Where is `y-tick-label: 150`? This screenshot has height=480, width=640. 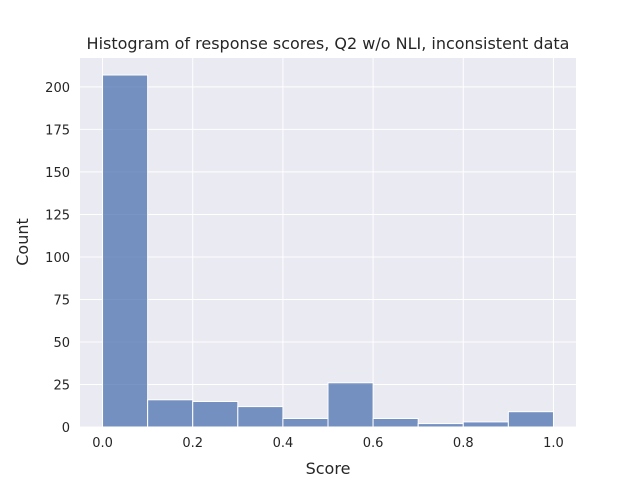
y-tick-label: 150 is located at coordinates (57, 173).